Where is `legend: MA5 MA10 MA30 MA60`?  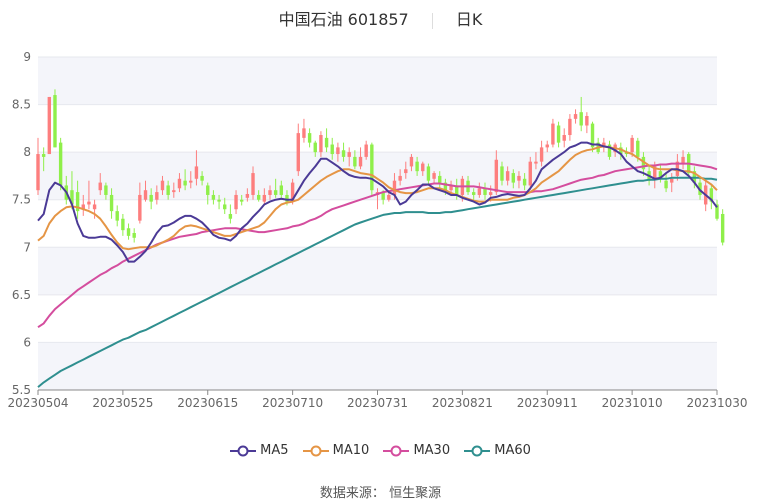 legend: MA5 MA10 MA30 MA60 is located at coordinates (380, 452).